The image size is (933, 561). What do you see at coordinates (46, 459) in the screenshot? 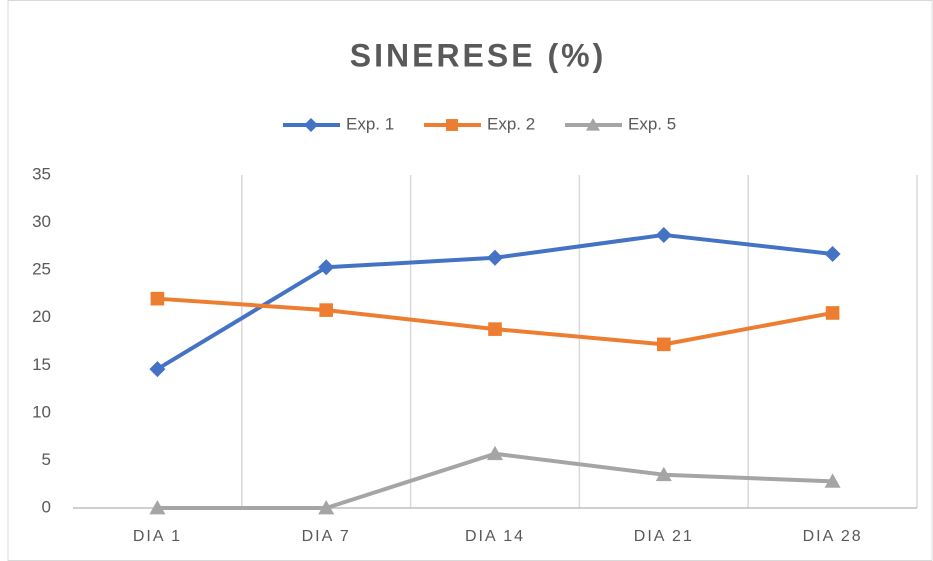
I see `y-tick-label: 5` at bounding box center [46, 459].